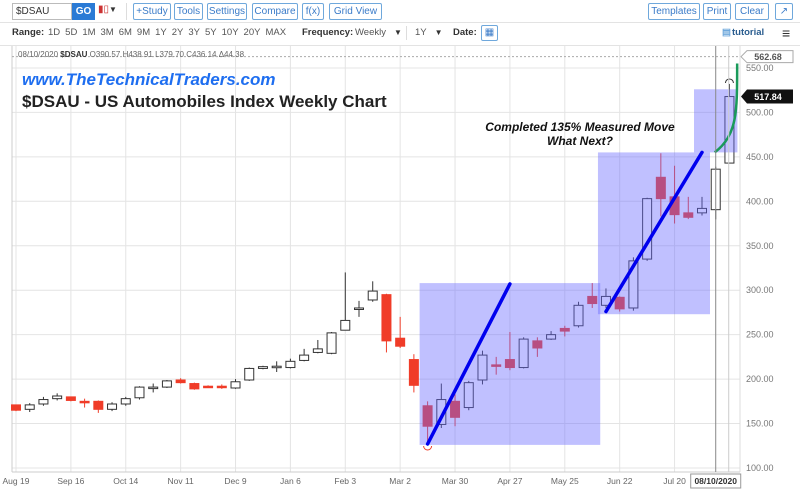 This screenshot has width=800, height=494. I want to click on tools-button: Tools, so click(188, 11).